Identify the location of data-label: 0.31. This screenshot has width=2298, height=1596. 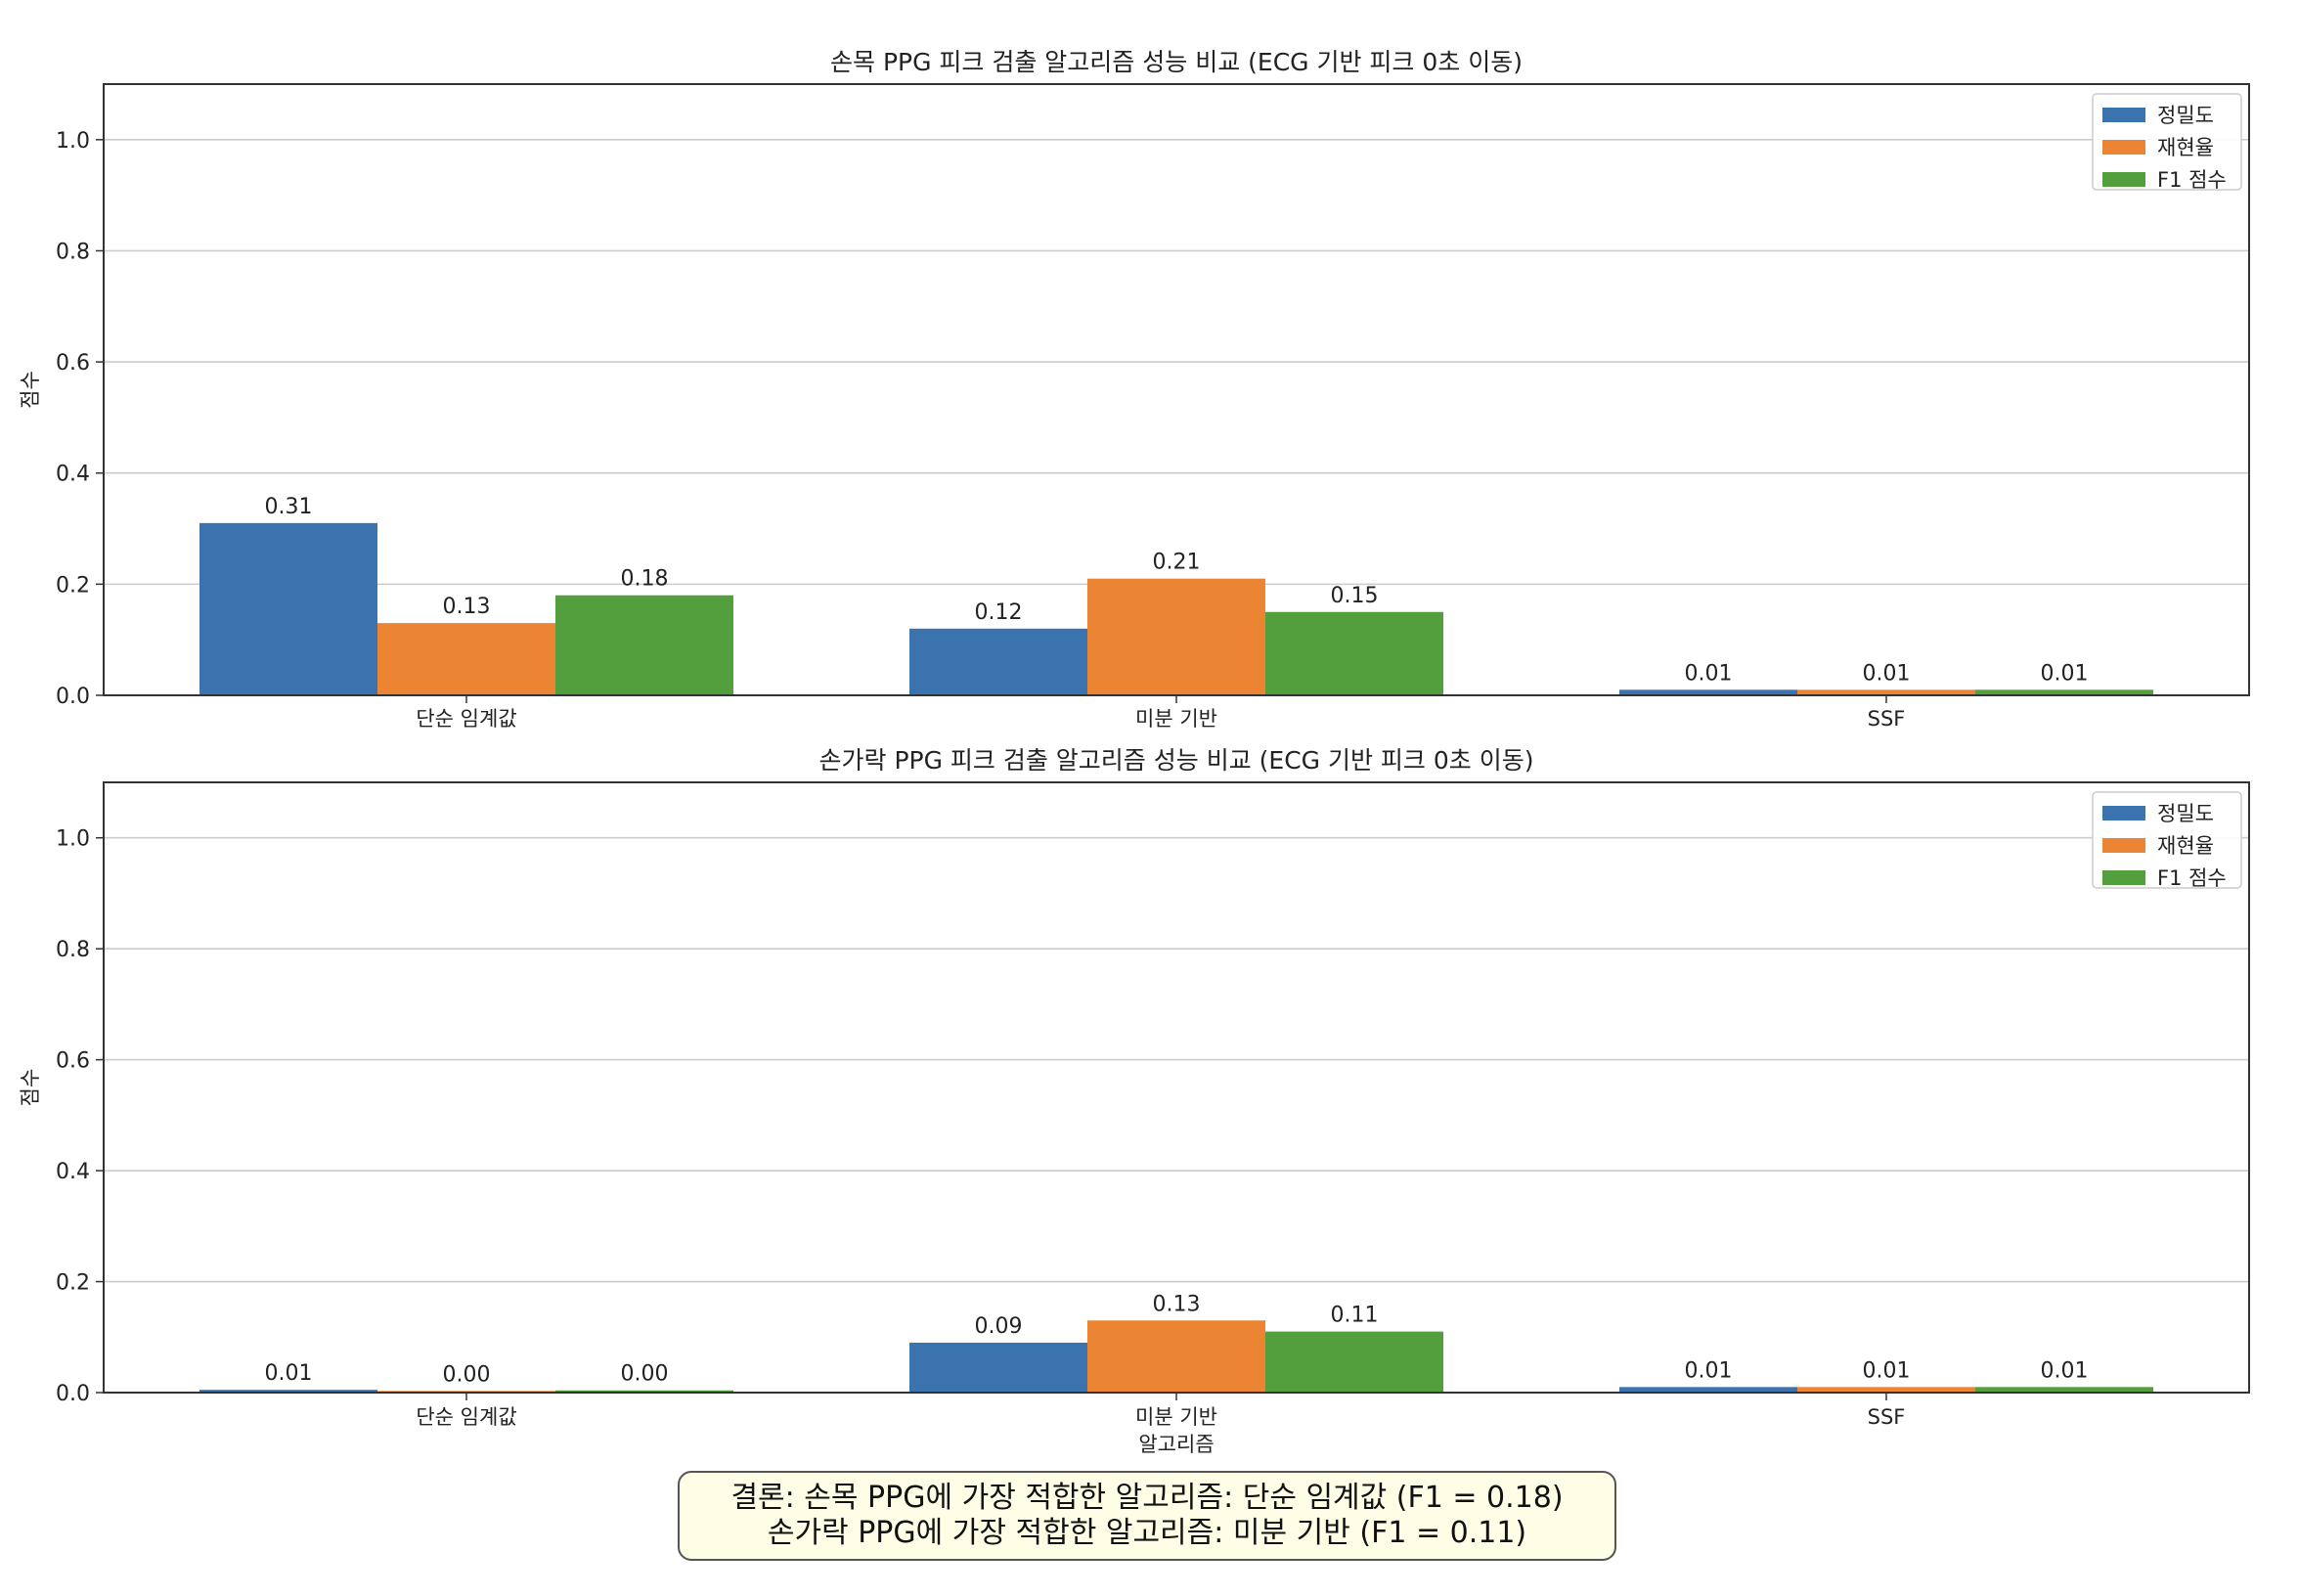
(289, 507).